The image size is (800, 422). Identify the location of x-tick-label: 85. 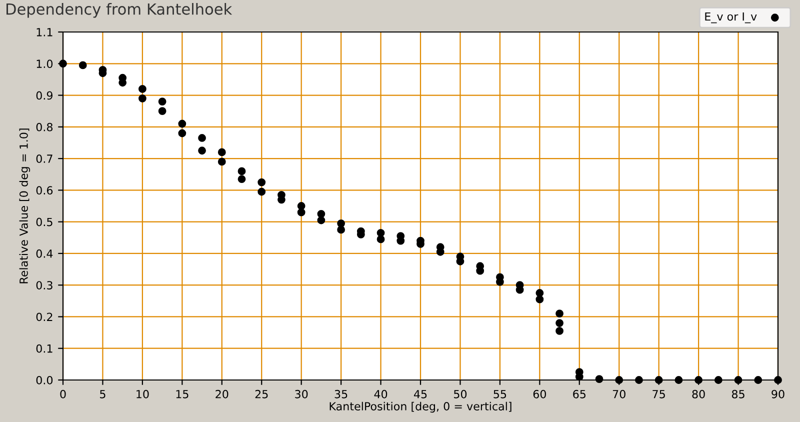
(738, 394).